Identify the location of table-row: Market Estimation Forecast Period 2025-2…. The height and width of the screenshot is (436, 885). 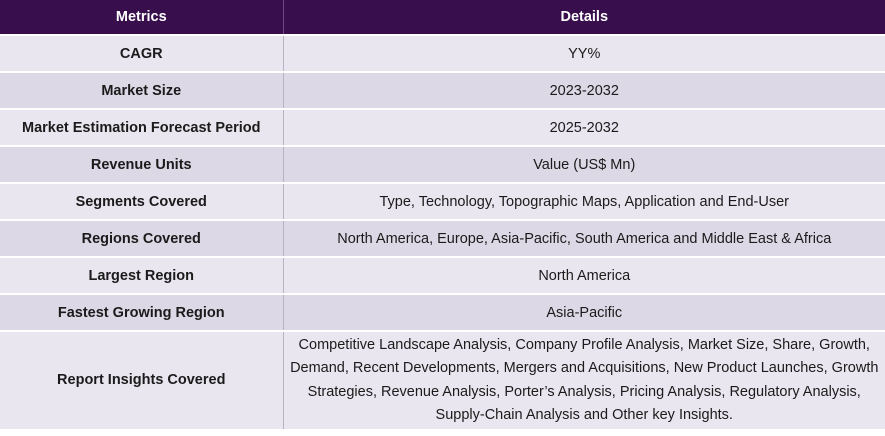
(442, 127).